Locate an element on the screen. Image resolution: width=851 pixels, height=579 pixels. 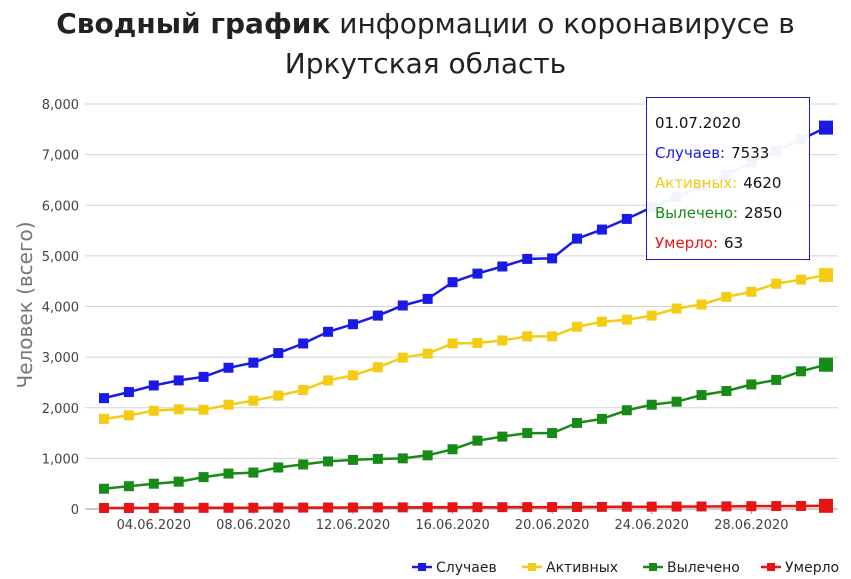
legend-item: Случаев is located at coordinates (454, 568).